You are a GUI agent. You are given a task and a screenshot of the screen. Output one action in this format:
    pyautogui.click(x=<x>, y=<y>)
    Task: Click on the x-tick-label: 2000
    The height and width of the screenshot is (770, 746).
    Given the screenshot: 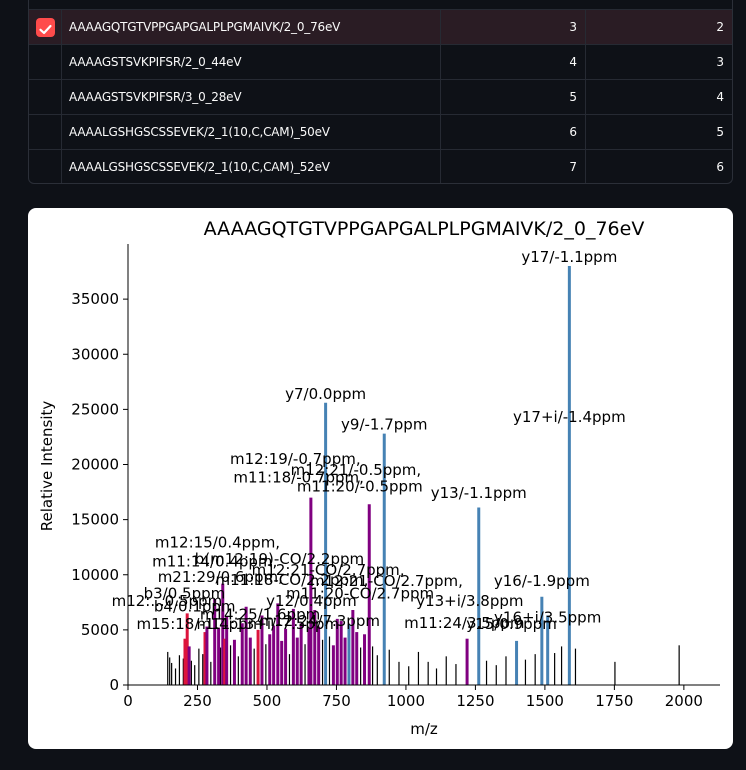 What is the action you would take?
    pyautogui.click(x=684, y=701)
    